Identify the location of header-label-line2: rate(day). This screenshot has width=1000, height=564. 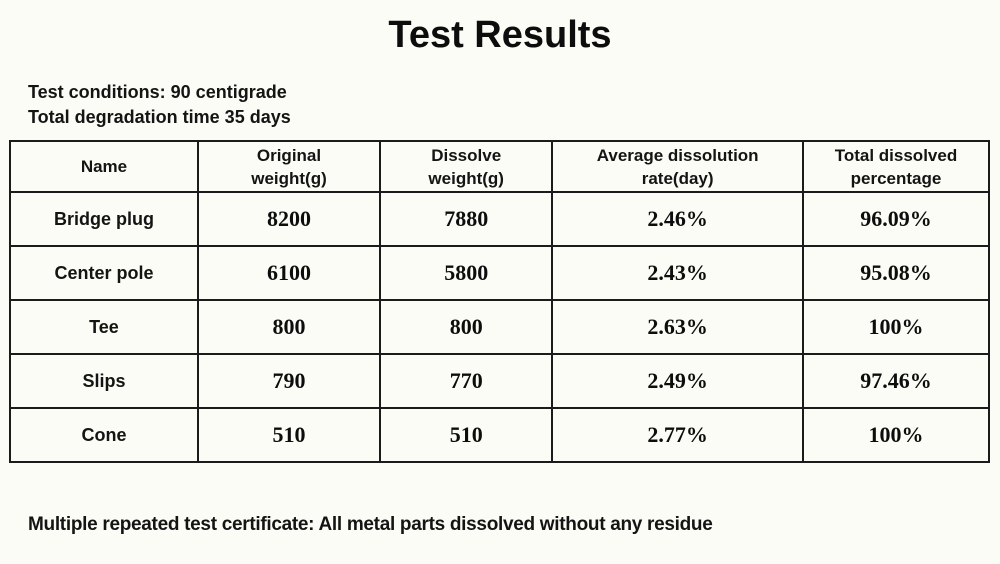
(677, 178).